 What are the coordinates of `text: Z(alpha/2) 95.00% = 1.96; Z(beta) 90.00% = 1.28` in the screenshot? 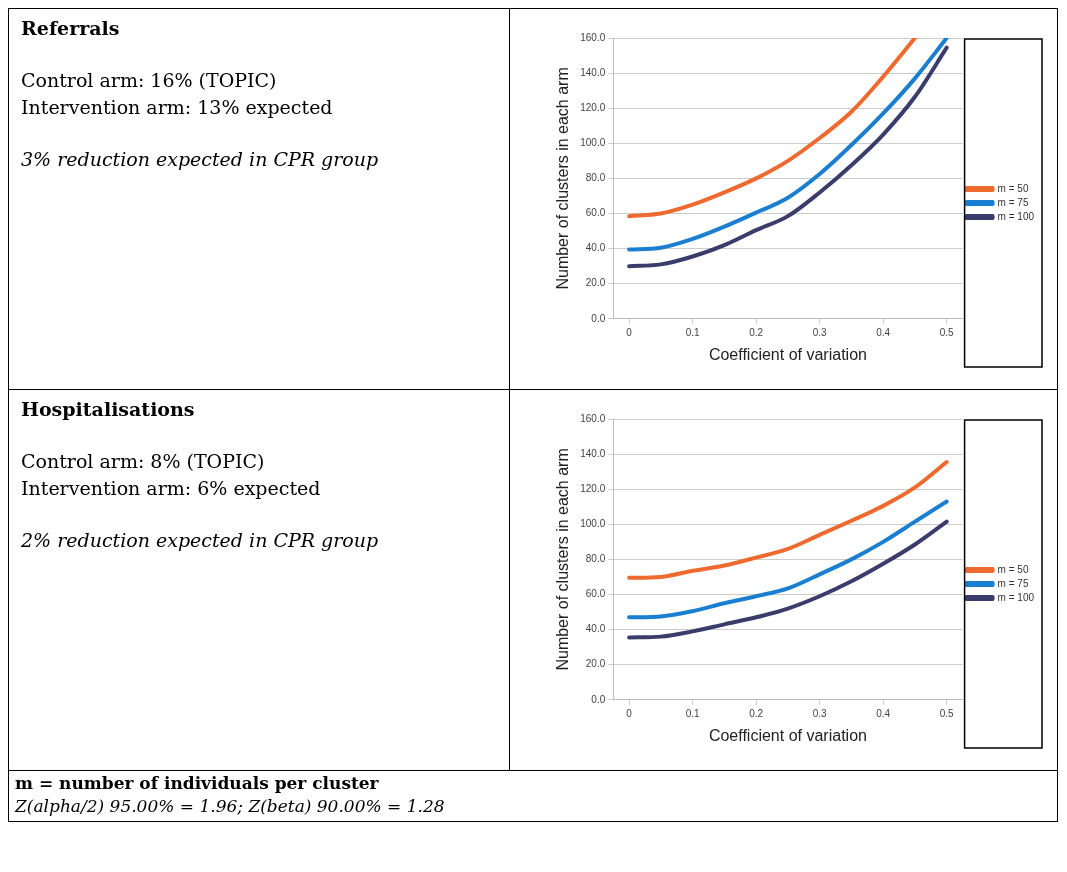 It's located at (230, 806).